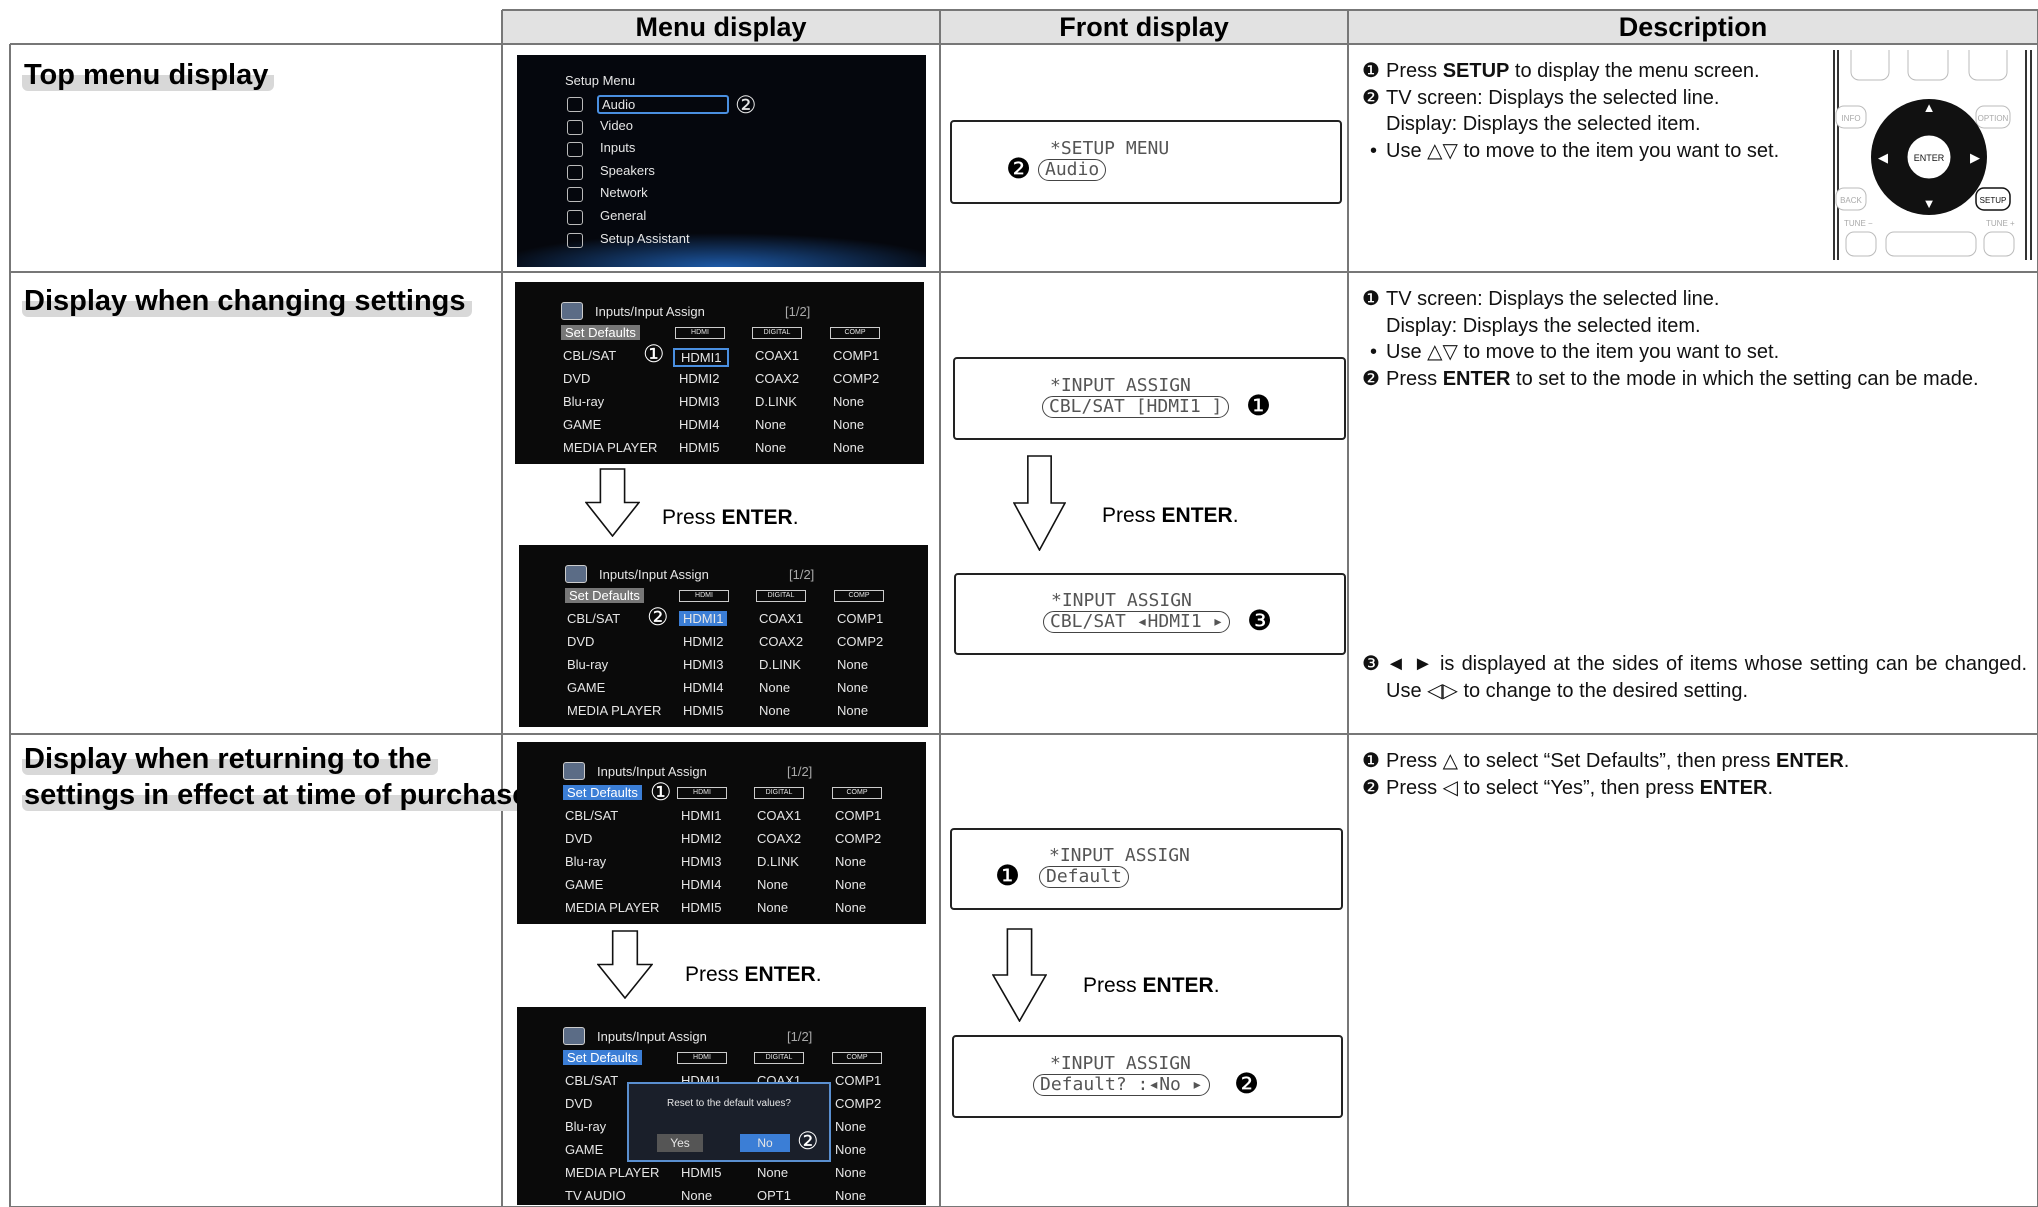  What do you see at coordinates (746, 105) in the screenshot?
I see `marker: ②` at bounding box center [746, 105].